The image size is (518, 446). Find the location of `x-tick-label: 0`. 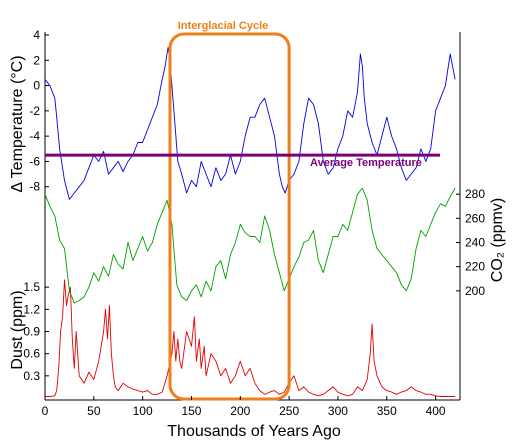

x-tick-label: 0 is located at coordinates (45, 411).